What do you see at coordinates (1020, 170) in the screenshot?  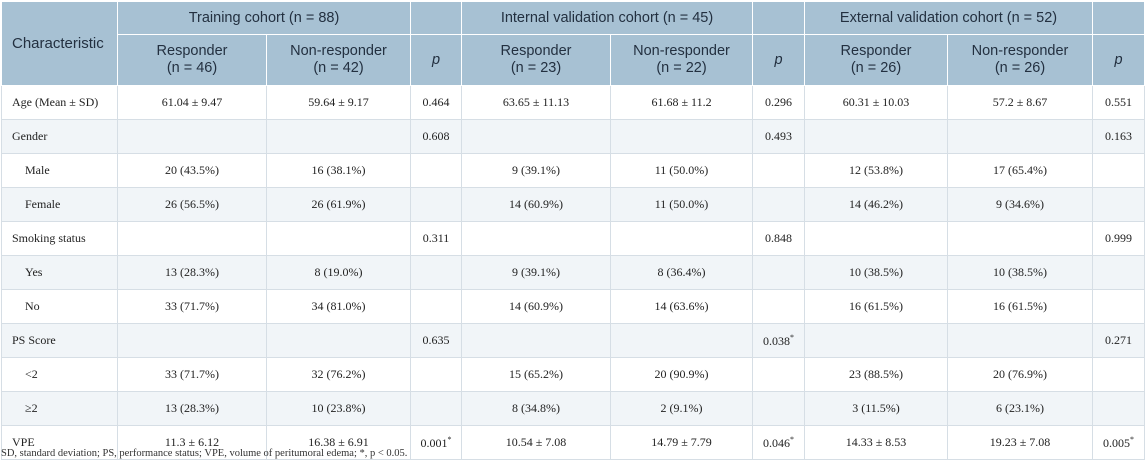 I see `table-cell: 17 (65.4%)` at bounding box center [1020, 170].